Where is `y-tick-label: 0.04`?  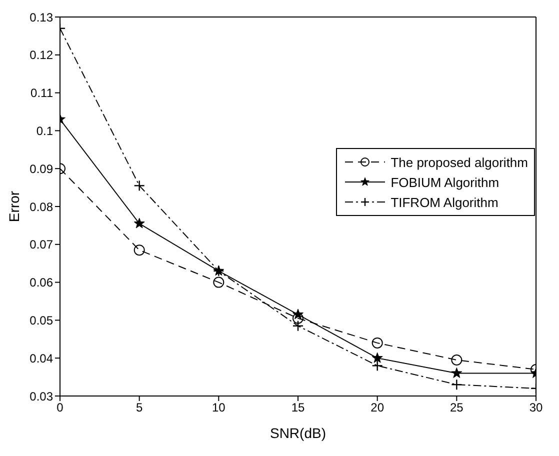 y-tick-label: 0.04 is located at coordinates (42, 358).